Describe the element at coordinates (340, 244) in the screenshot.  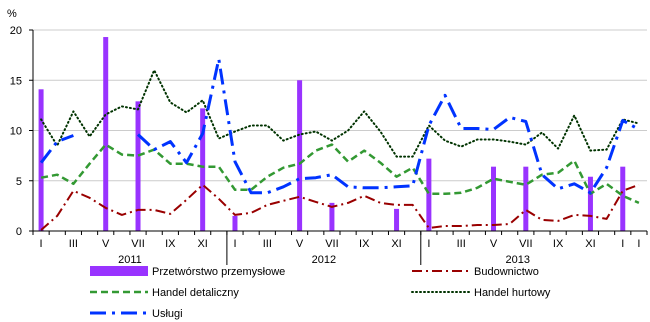
I see `x-axis-ticks: I III V VII IX XI I III V VII IX XI I III V VII IX XI I I` at that location.